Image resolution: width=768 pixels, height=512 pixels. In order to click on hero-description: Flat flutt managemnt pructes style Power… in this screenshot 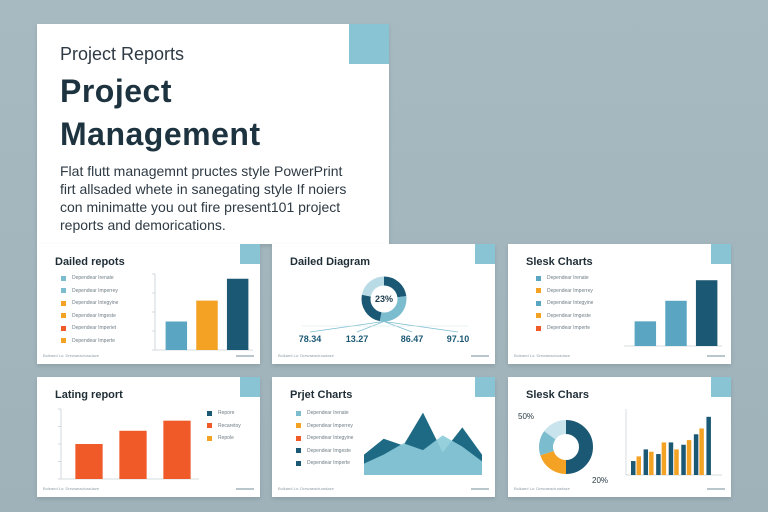, I will do `click(220, 198)`.